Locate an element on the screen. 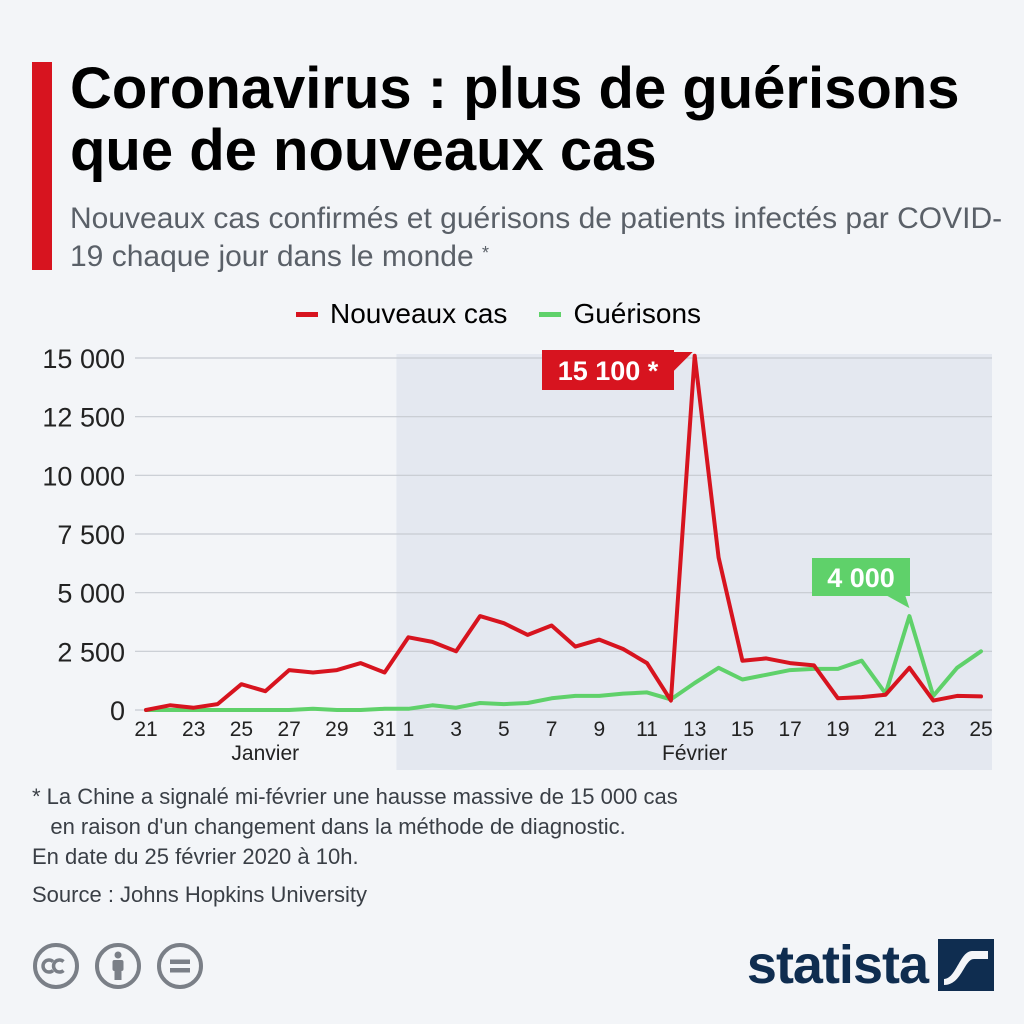 The height and width of the screenshot is (1024, 1024). annotation-peak-recoveries-box is located at coordinates (861, 577).